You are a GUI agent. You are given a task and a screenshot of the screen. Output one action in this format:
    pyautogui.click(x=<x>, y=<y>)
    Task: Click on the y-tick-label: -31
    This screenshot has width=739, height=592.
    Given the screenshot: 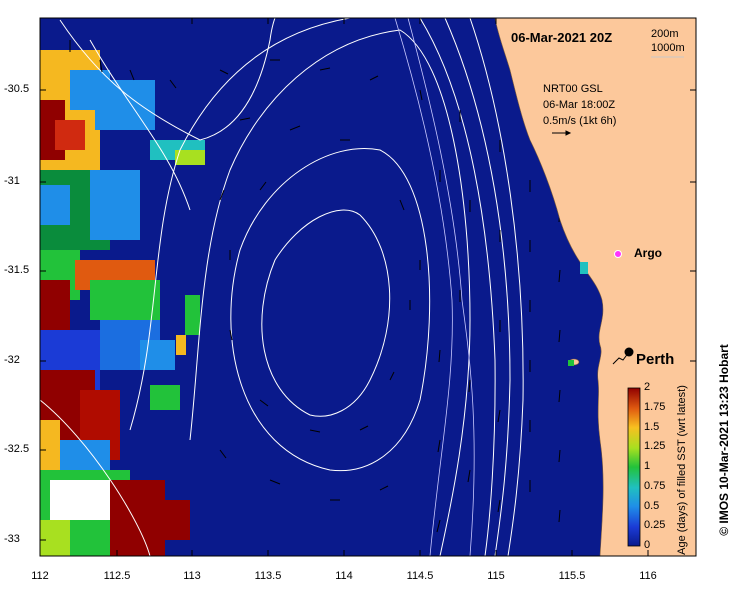 What is the action you would take?
    pyautogui.click(x=12, y=181)
    